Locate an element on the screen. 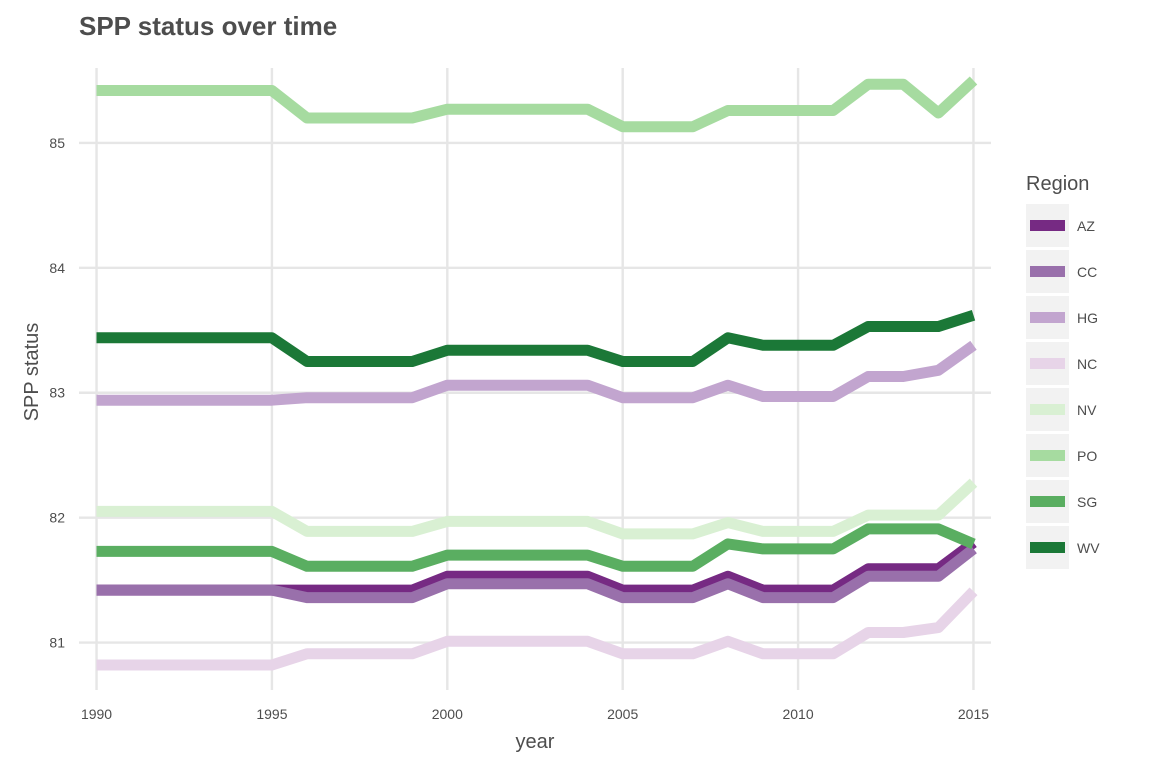 This screenshot has width=1152, height=768. x-tick-label-2000: 2000 is located at coordinates (447, 714).